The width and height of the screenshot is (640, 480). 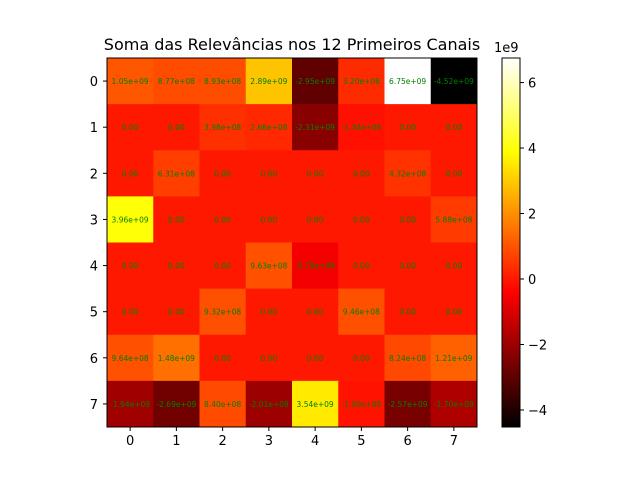 I want to click on x-tick-label: 0, so click(x=130, y=441).